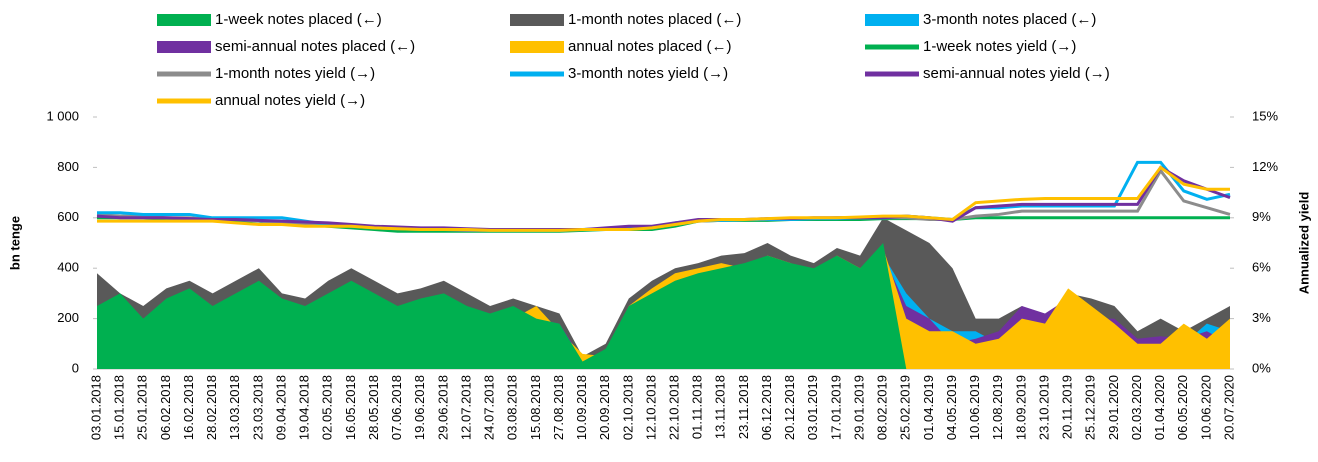 The width and height of the screenshot is (1318, 462). Describe the element at coordinates (142, 407) in the screenshot. I see `x-tick-label: 25.01.2018` at that location.